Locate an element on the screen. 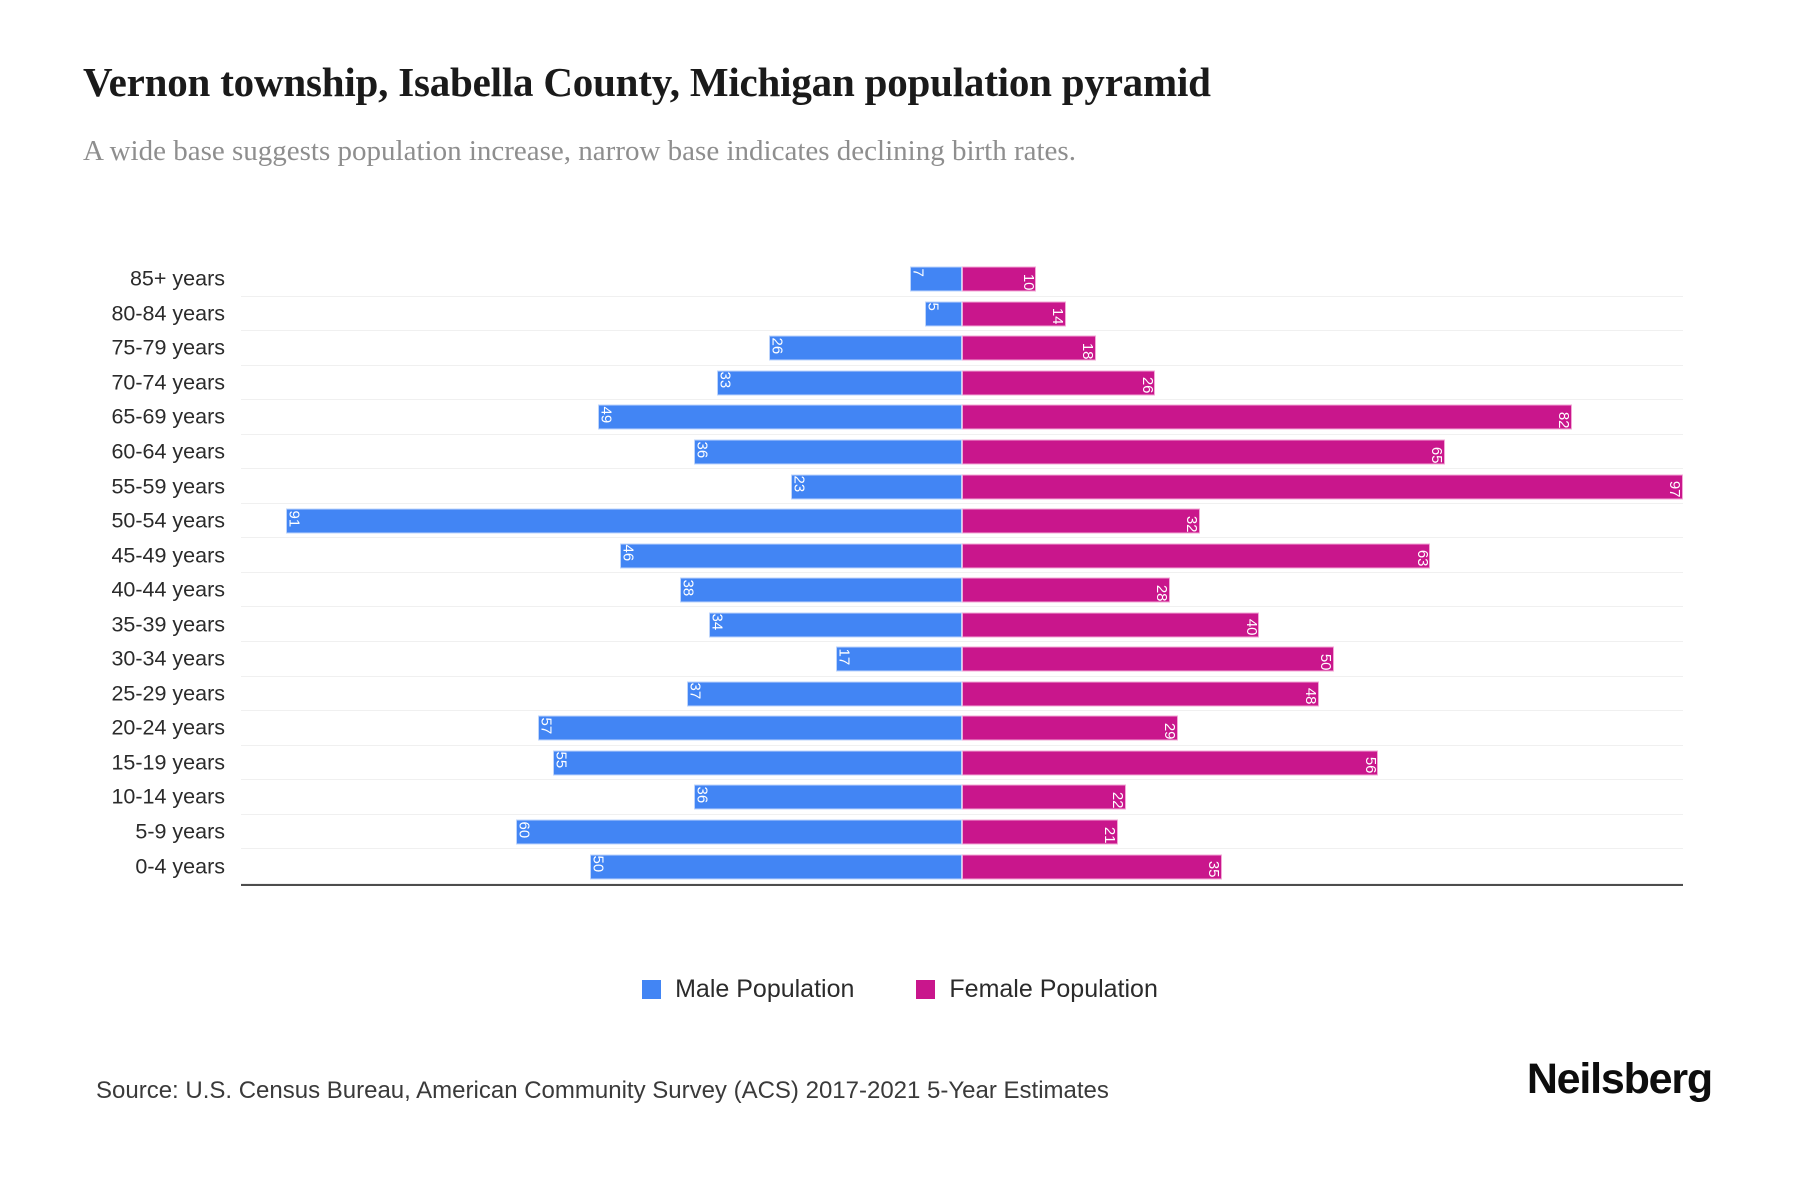 The width and height of the screenshot is (1800, 1200). legend-item-female: Female Population is located at coordinates (1037, 989).